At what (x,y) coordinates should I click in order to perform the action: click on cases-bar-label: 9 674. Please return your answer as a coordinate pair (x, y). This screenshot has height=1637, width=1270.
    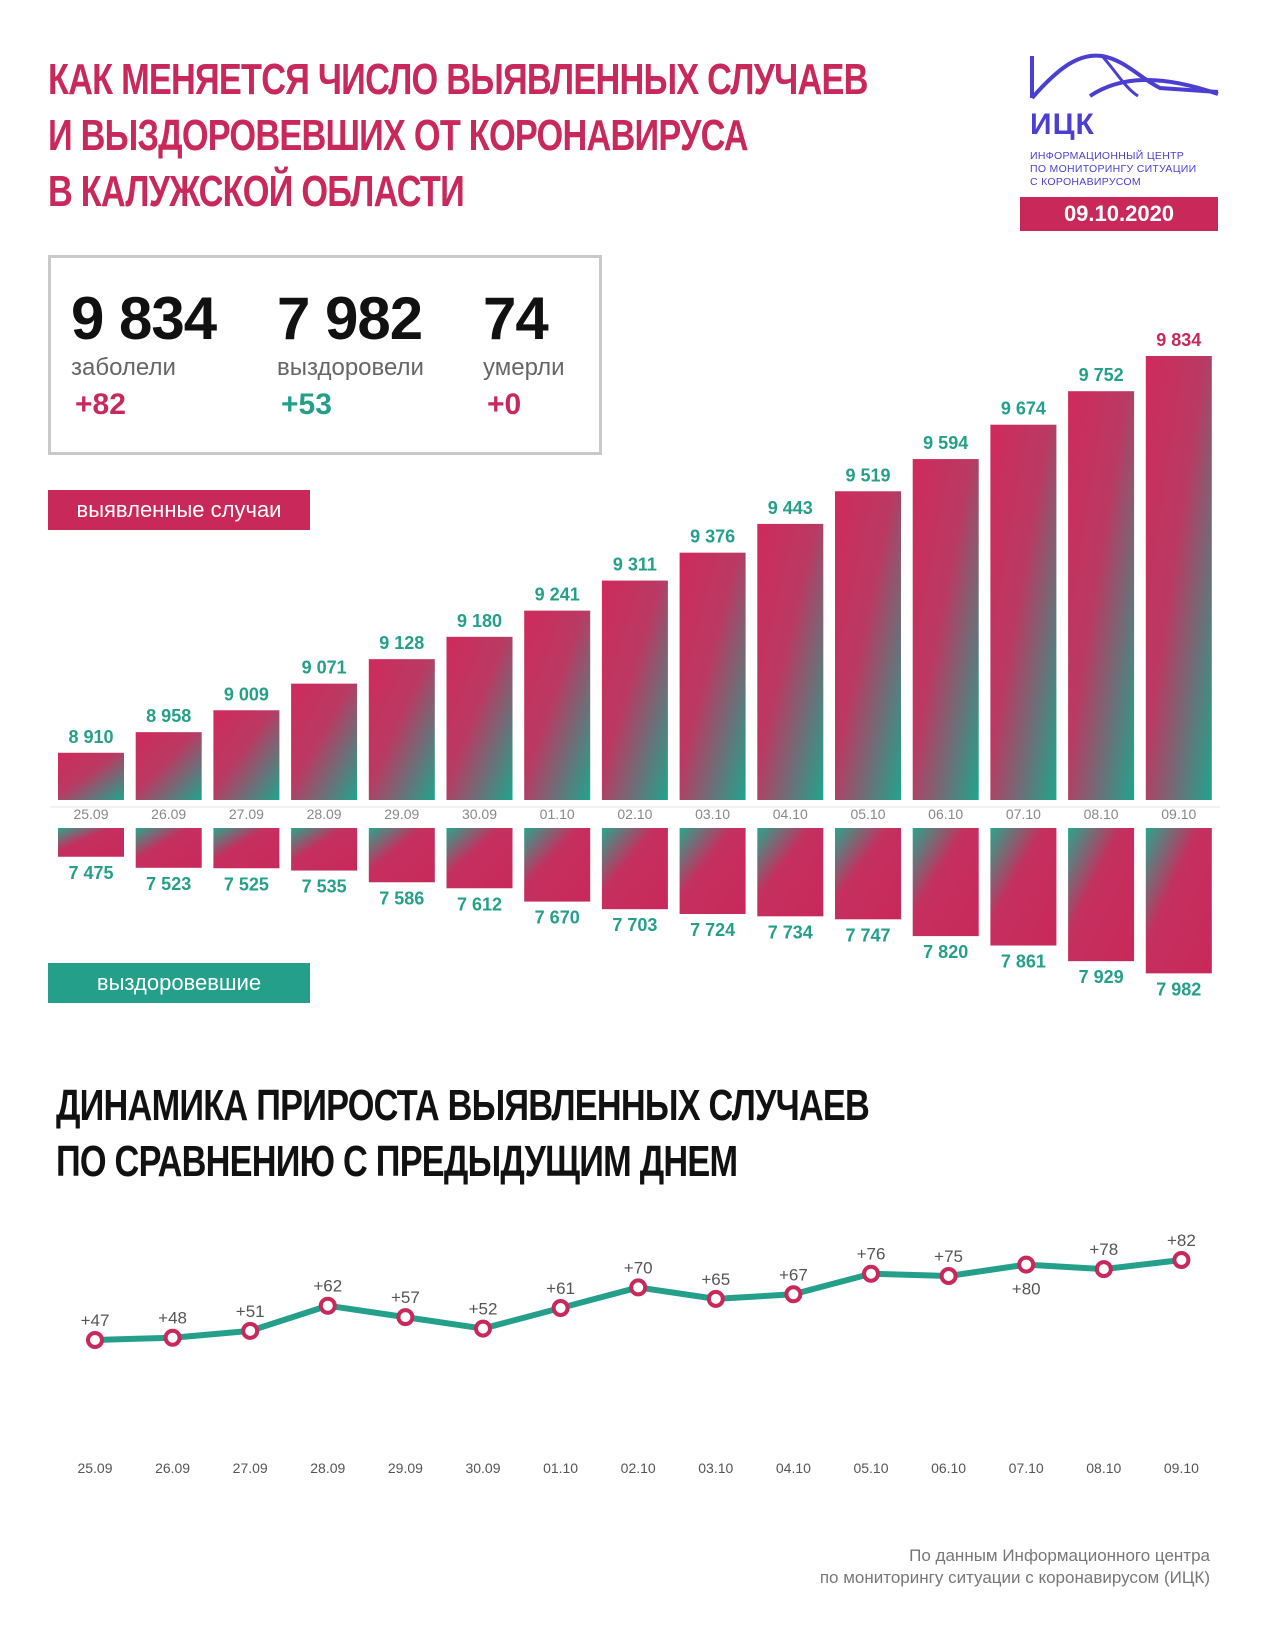
    Looking at the image, I should click on (1023, 409).